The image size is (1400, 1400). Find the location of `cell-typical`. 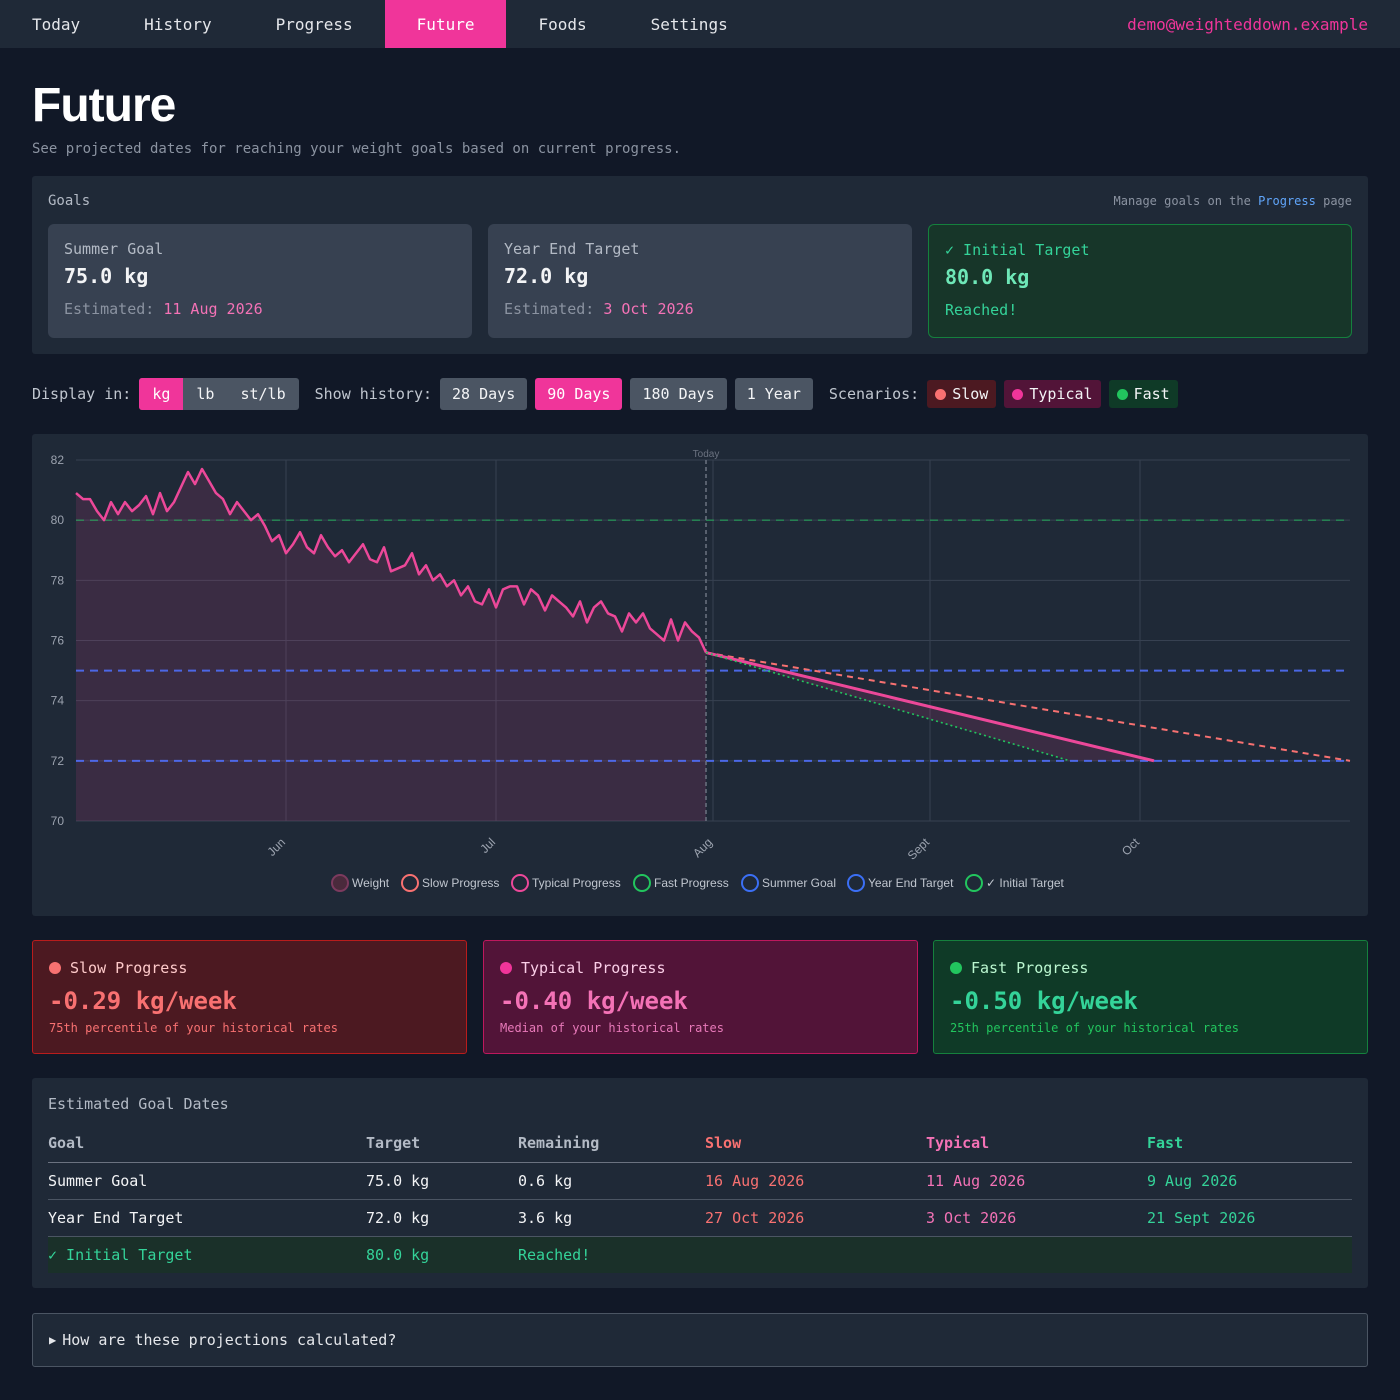

cell-typical is located at coordinates (1036, 1254).